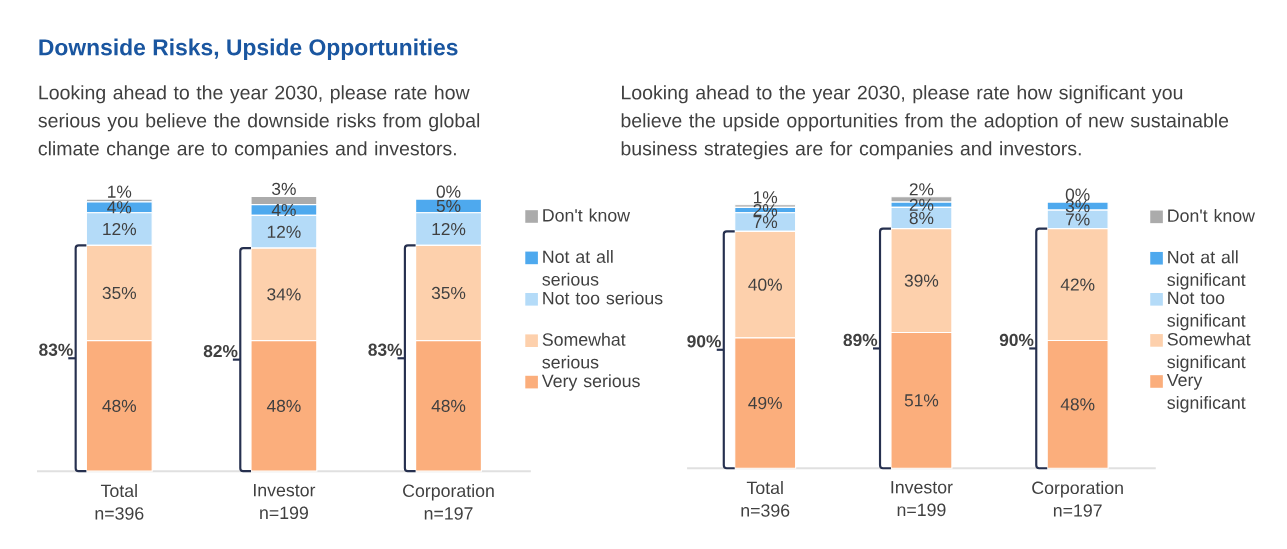 The height and width of the screenshot is (549, 1287). What do you see at coordinates (248, 49) in the screenshot?
I see `chart-title: Downside Risks, Upside Opportunities` at bounding box center [248, 49].